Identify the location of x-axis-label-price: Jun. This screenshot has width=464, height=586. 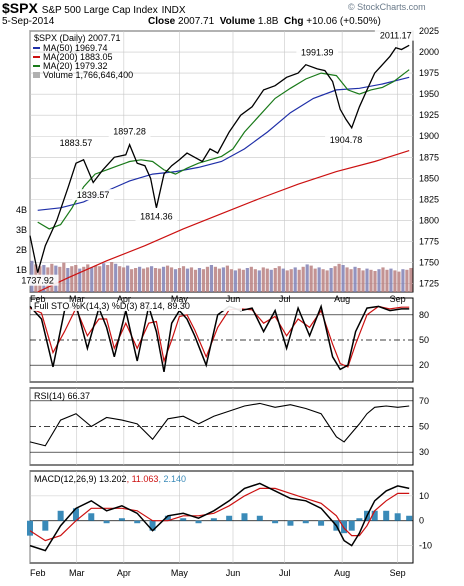
(233, 299).